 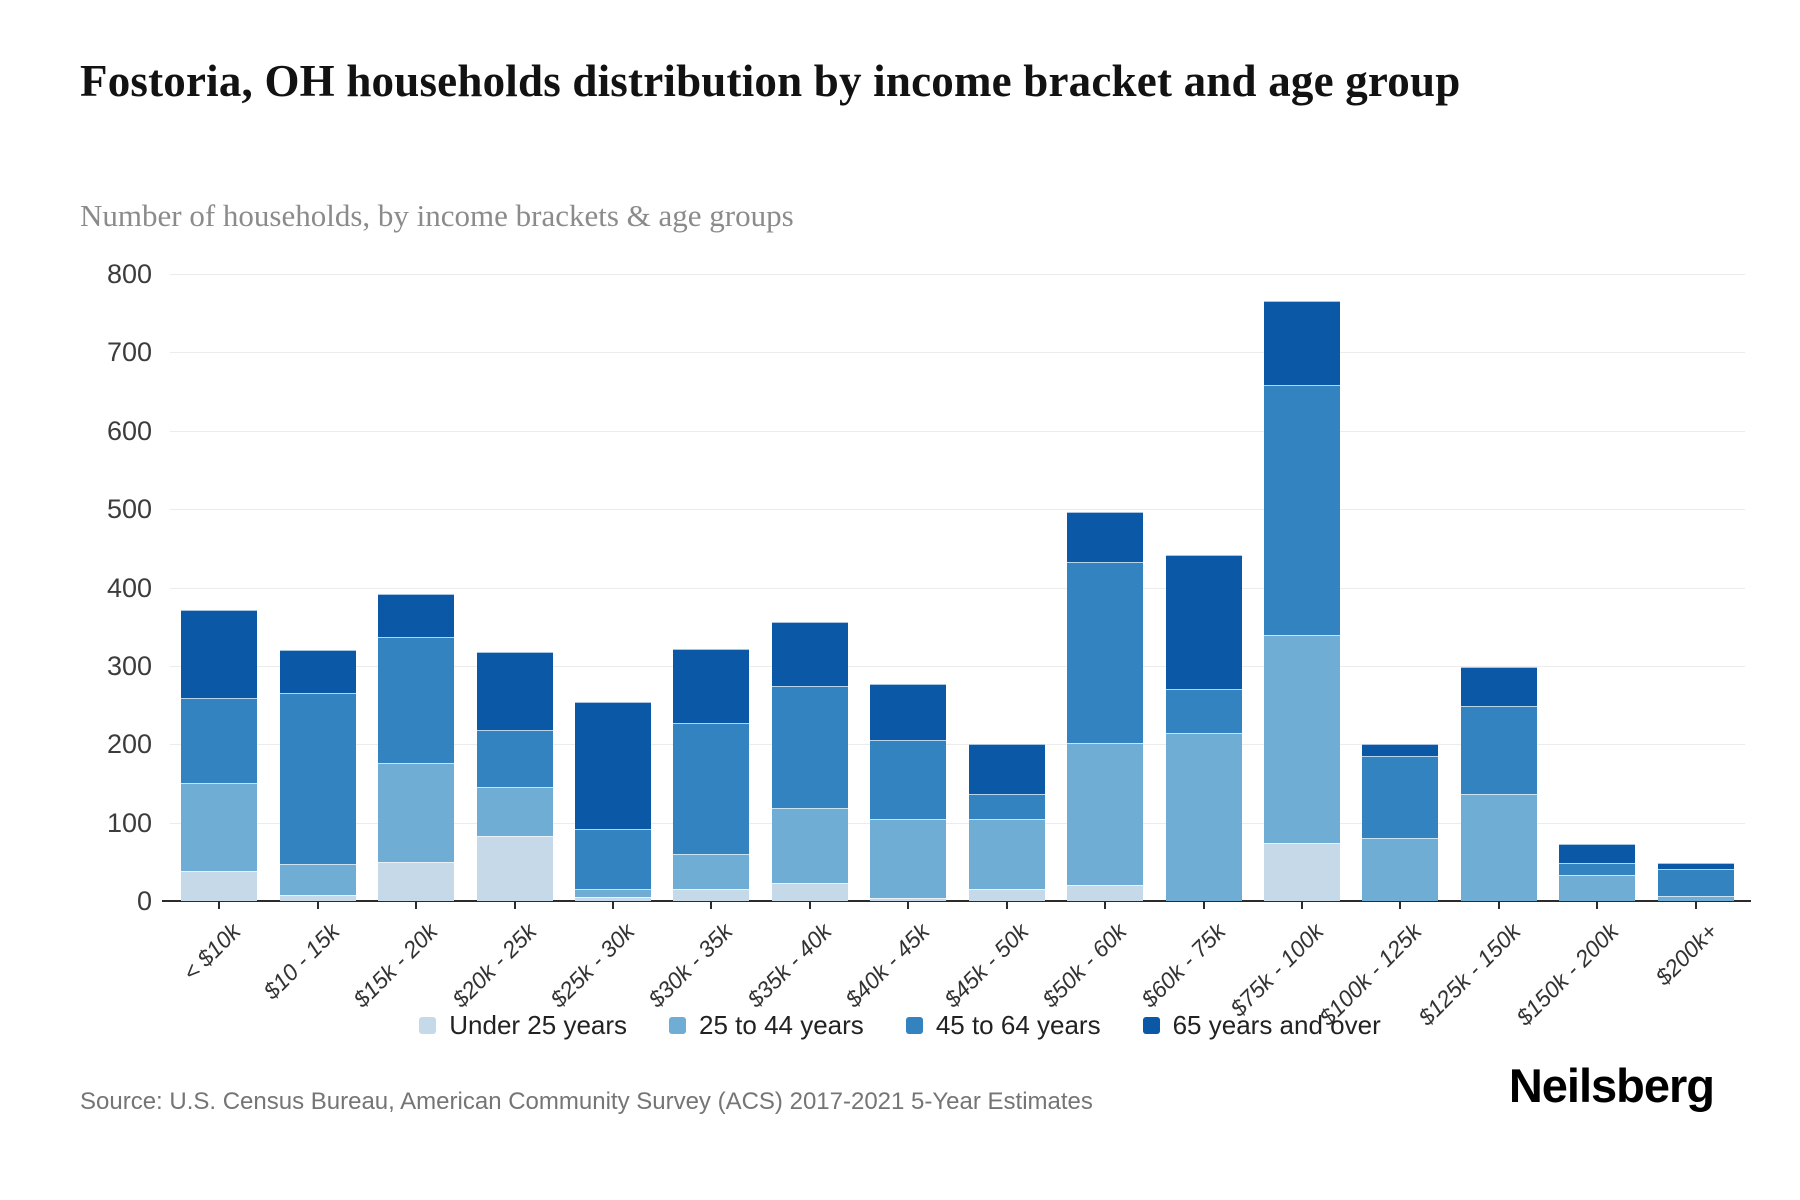 I want to click on stacked-bar-$25k - 30k, so click(x=612, y=801).